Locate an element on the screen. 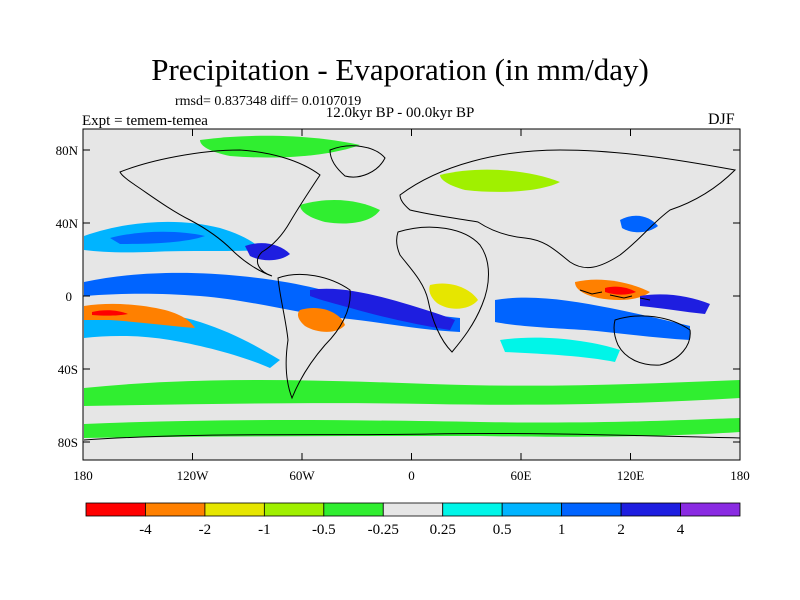 Image resolution: width=800 pixels, height=600 pixels. colorbar: -4 -2 -1 -0.5 -0.25 0.25 0.5 1 2 4 is located at coordinates (413, 520).